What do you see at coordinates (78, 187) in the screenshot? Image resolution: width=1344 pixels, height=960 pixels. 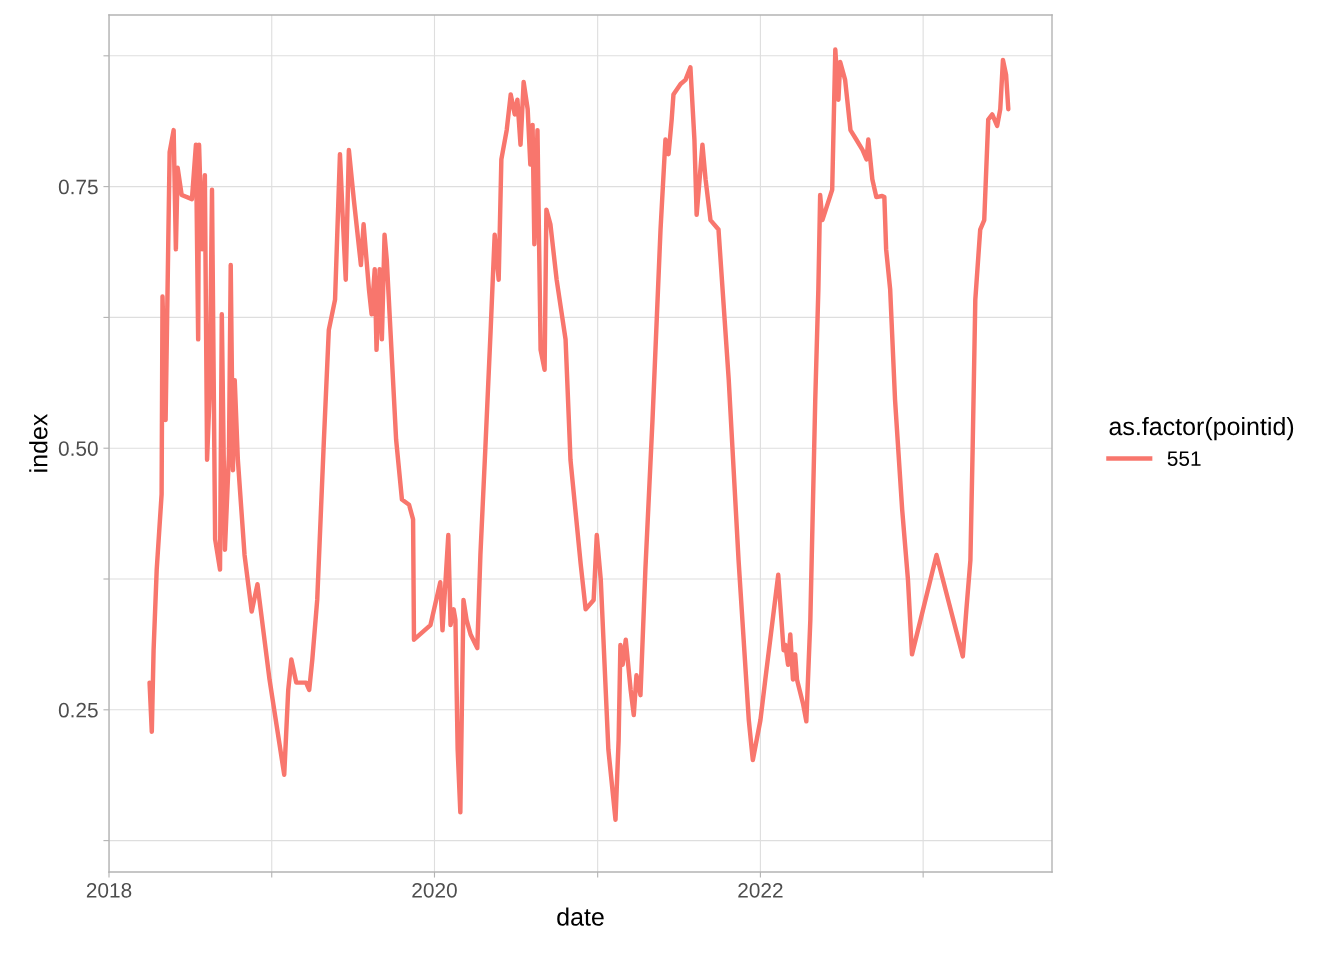 I see `y-tick-label: 0.75` at bounding box center [78, 187].